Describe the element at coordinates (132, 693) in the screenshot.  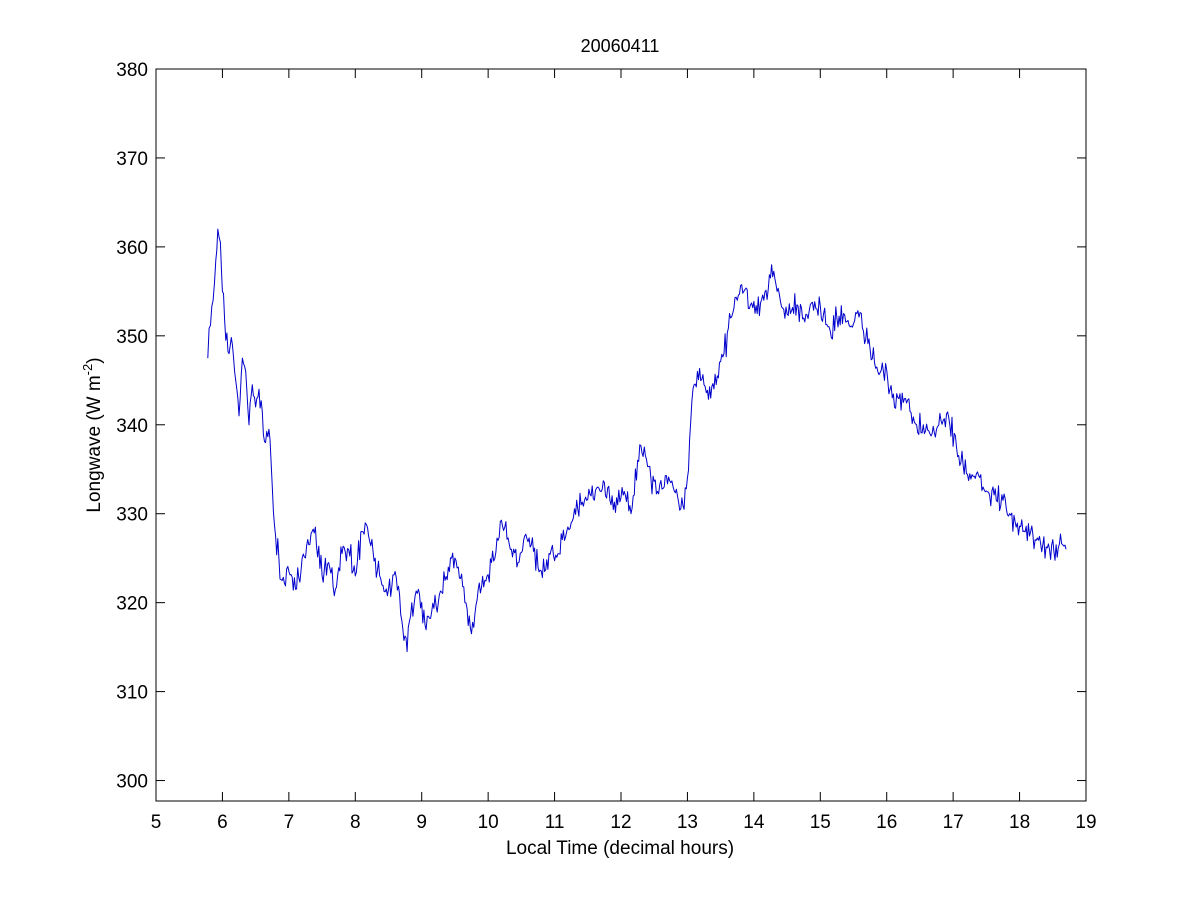
I see `y-tick-label: 310` at that location.